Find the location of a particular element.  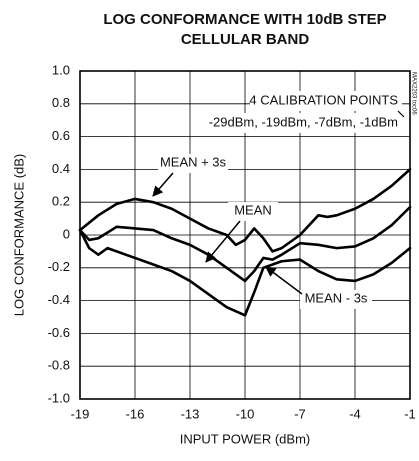

x-tick-label: -16 is located at coordinates (135, 413).